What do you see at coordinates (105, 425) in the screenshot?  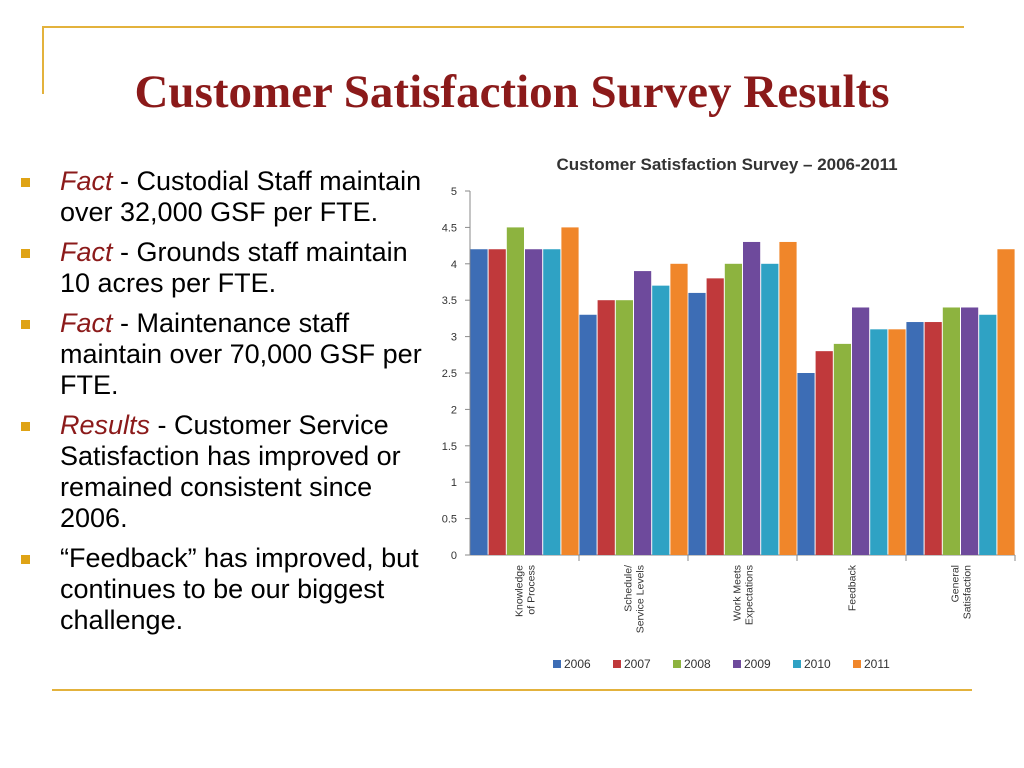 I see `bullet-lead: Results` at bounding box center [105, 425].